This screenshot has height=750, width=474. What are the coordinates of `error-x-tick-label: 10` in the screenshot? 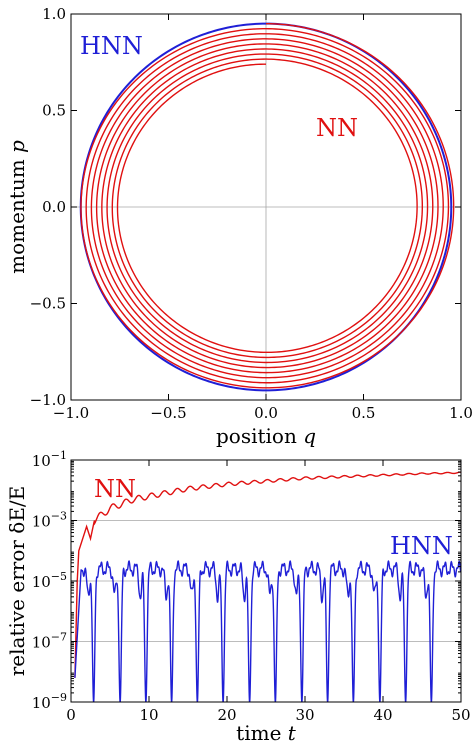 It's located at (148, 715).